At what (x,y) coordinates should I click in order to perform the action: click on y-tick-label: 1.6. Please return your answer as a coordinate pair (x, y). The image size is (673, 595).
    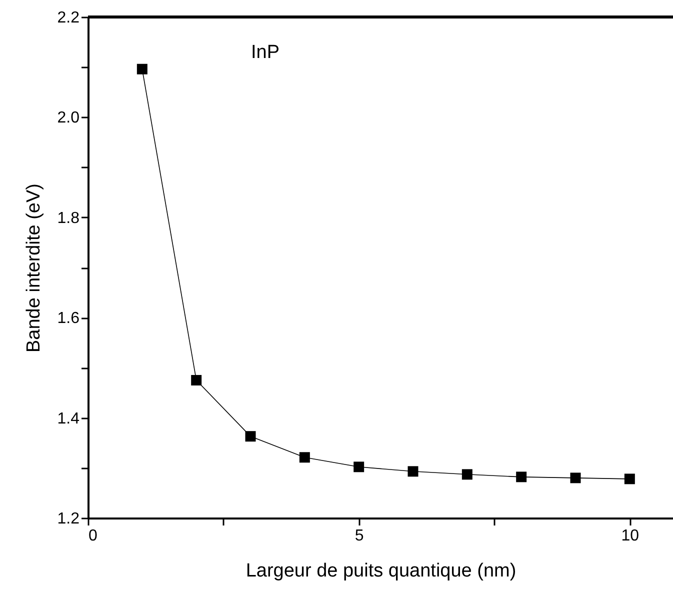
    Looking at the image, I should click on (68, 319).